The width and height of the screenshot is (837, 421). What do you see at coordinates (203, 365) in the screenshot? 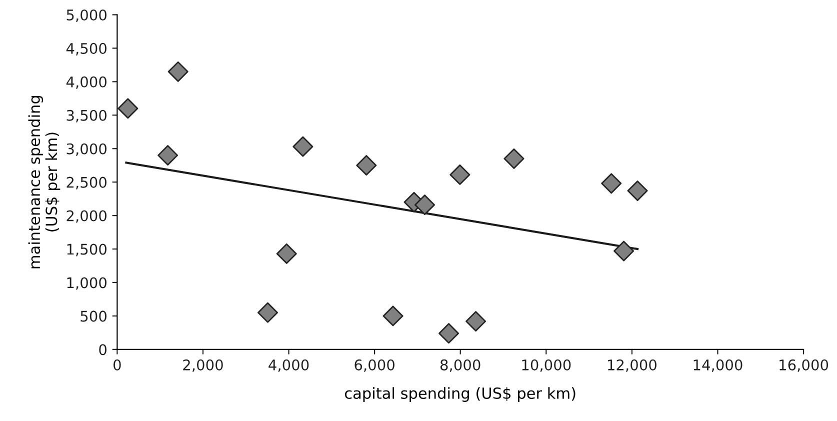
I see `x-tick-label: 2,000` at bounding box center [203, 365].